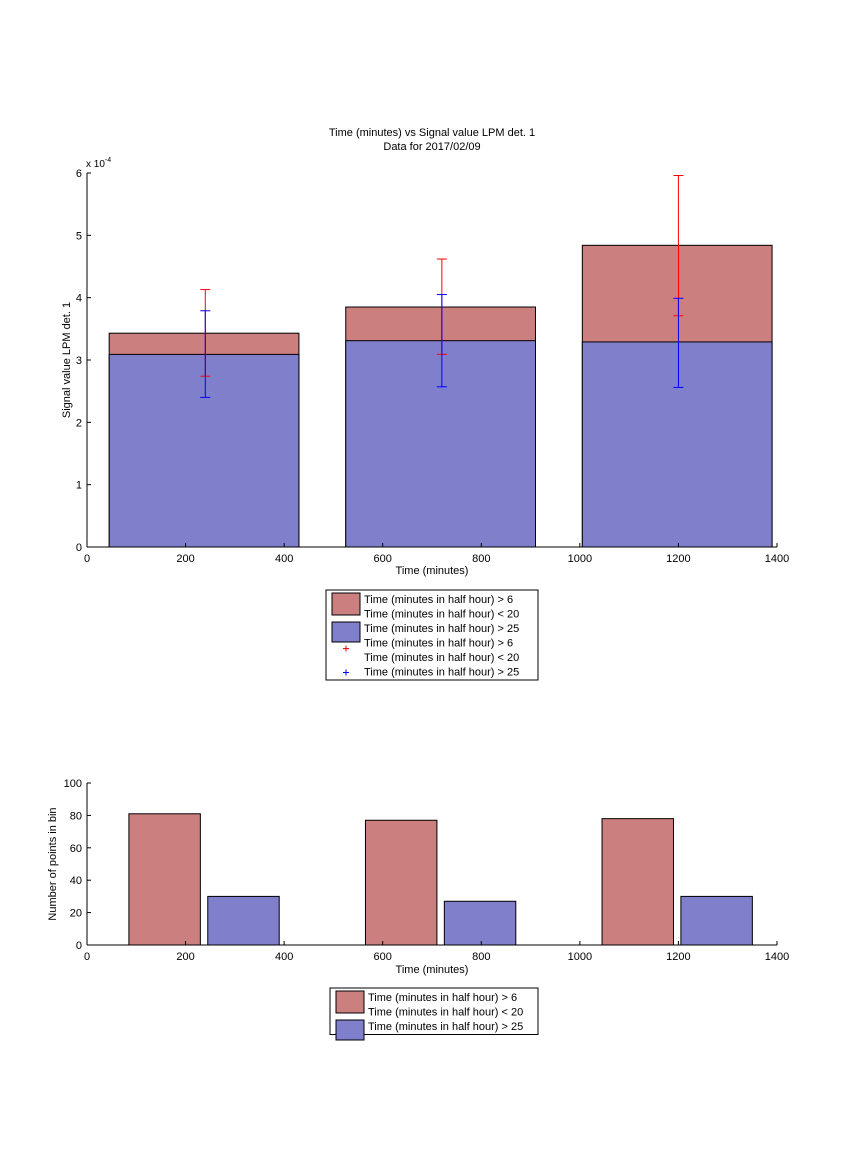 The image size is (864, 1152). I want to click on y-tick-label: 3, so click(79, 361).